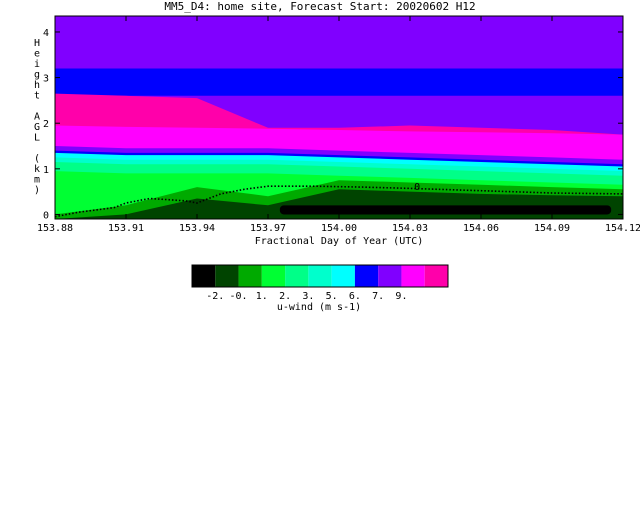  What do you see at coordinates (262, 296) in the screenshot?
I see `colorbar-tick-label: 1.` at bounding box center [262, 296].